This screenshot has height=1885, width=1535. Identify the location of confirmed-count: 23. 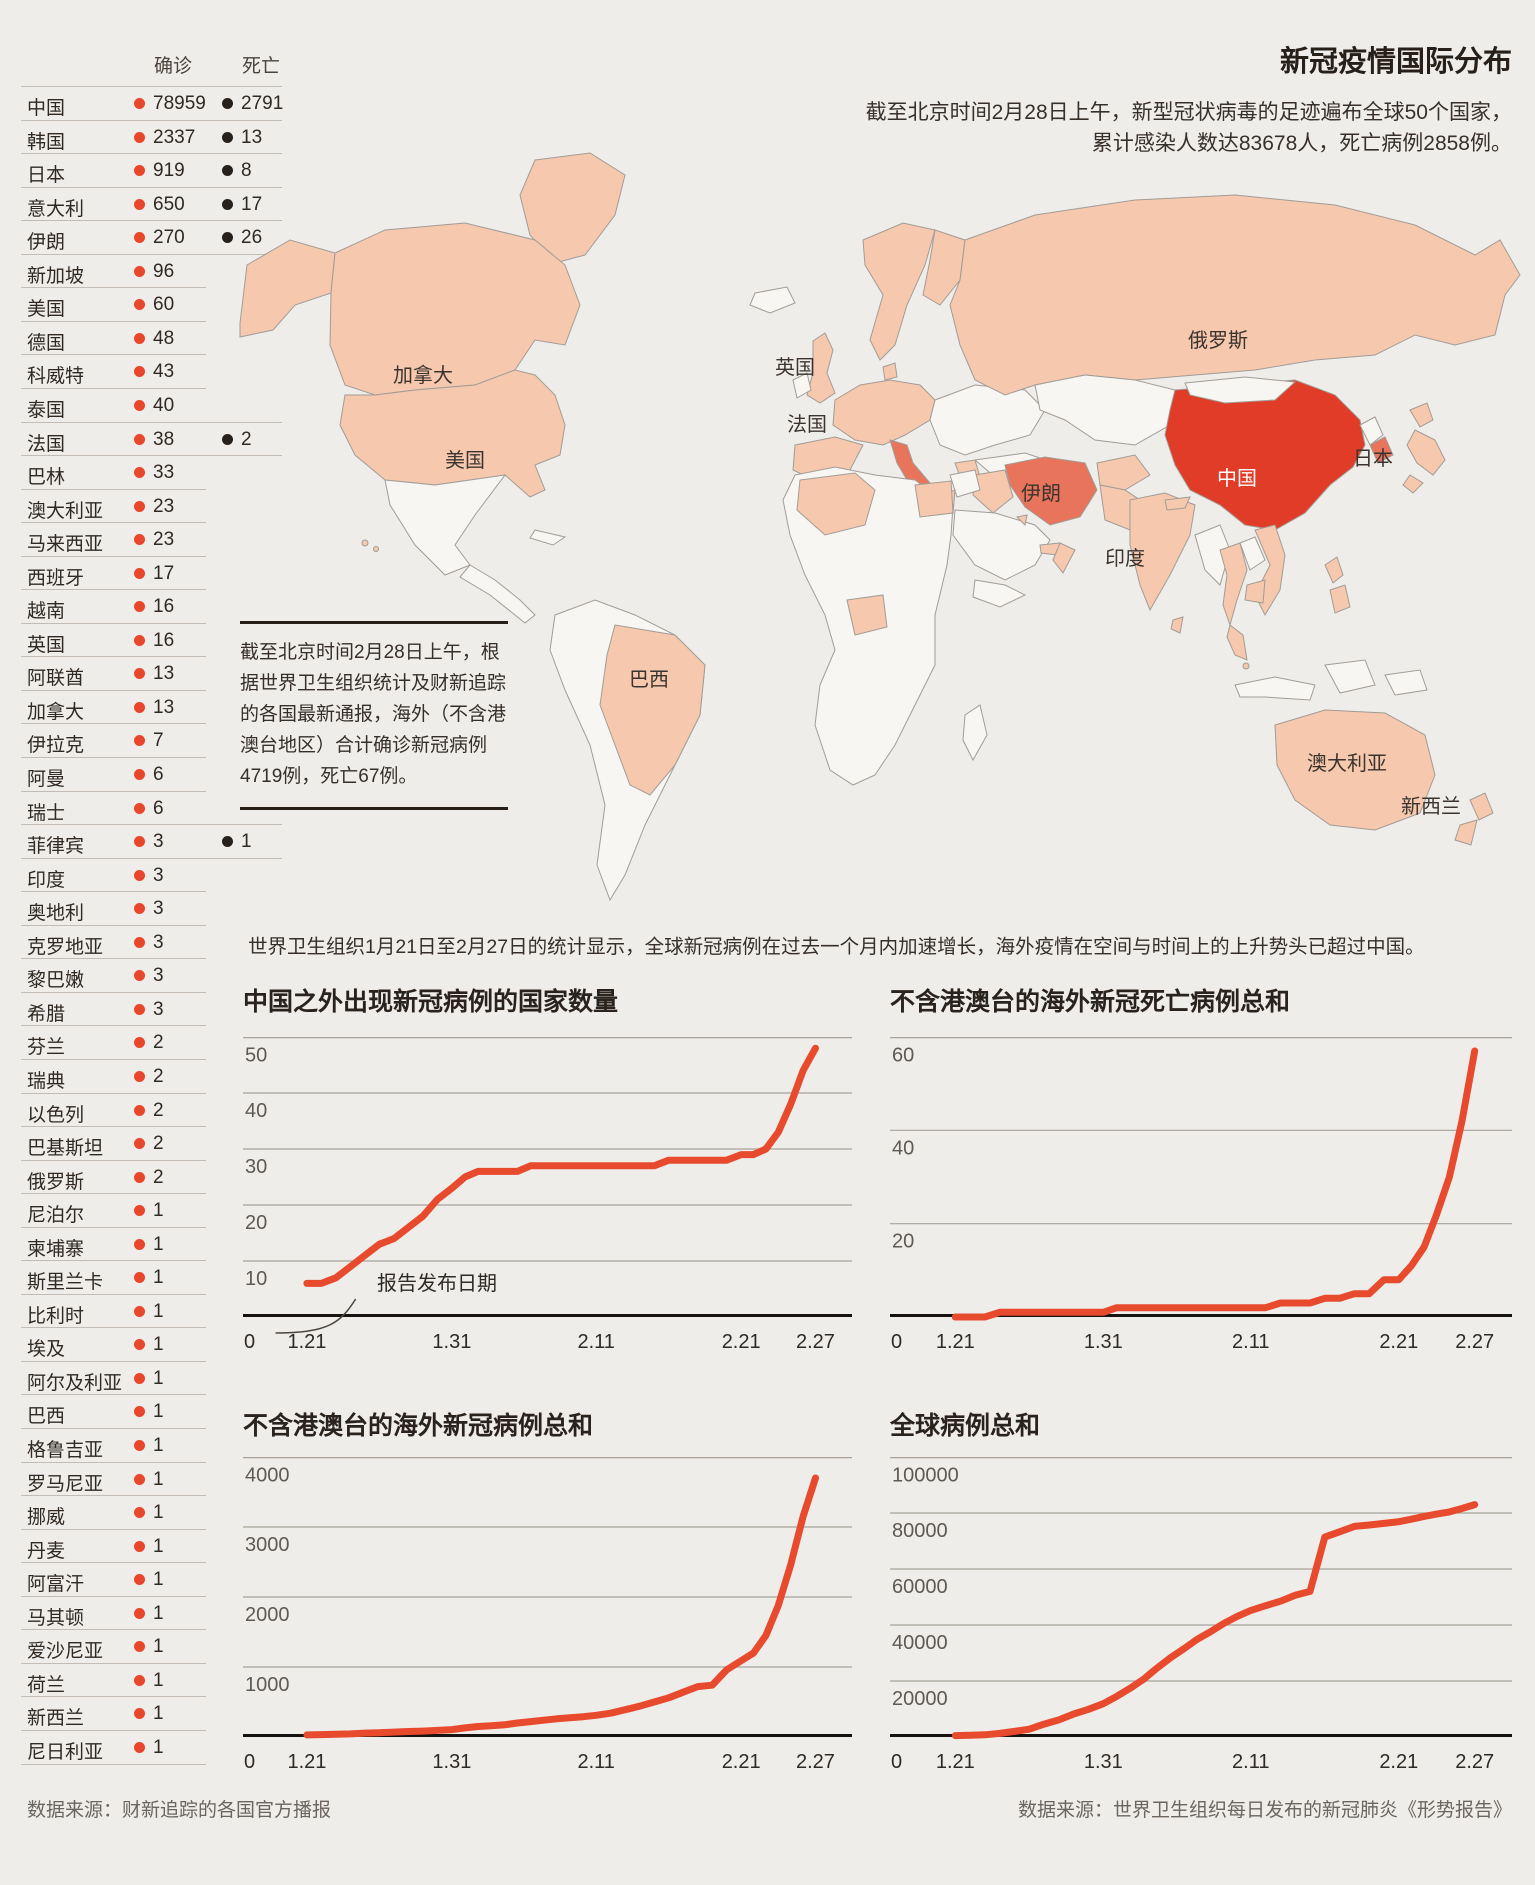
(164, 540).